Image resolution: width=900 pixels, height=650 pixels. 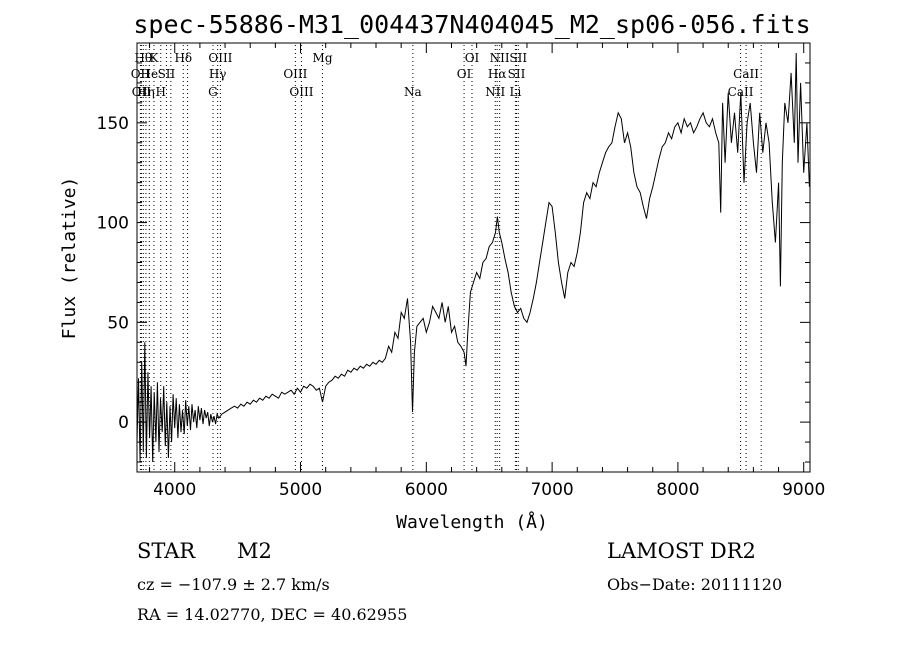 I want to click on x-tick-label: 4000, so click(x=174, y=490).